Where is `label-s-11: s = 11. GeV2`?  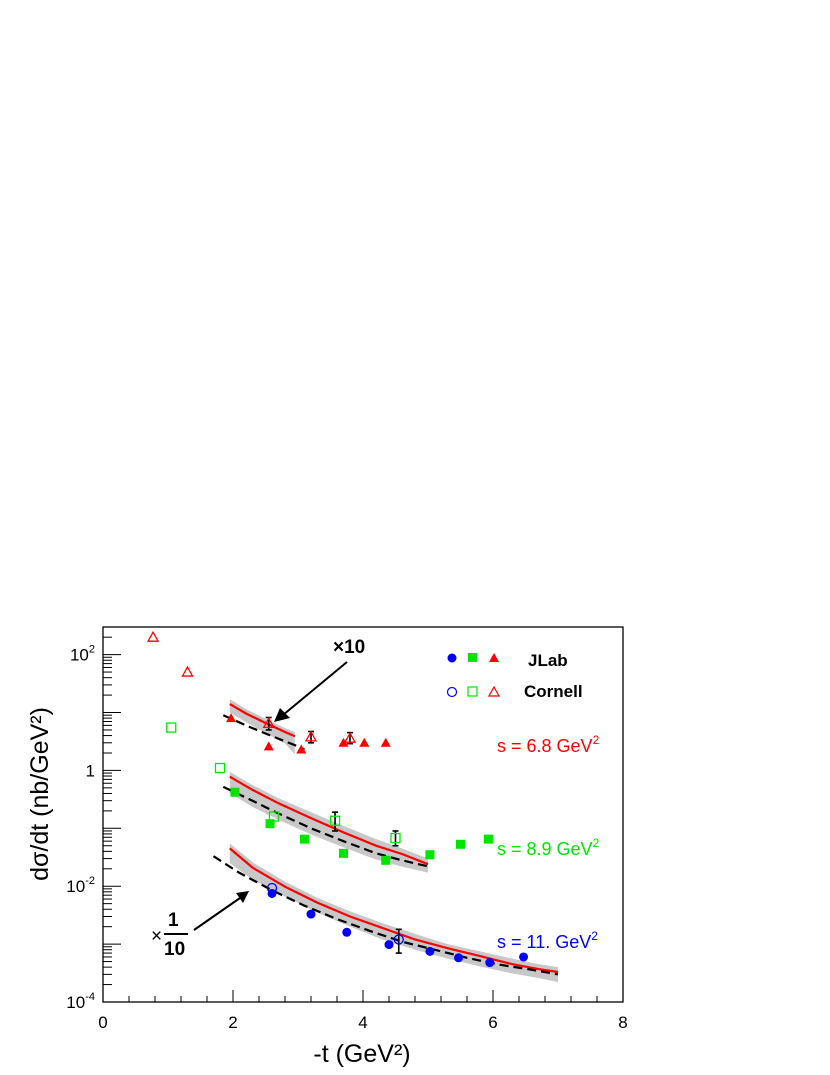
label-s-11: s = 11. GeV2 is located at coordinates (547, 940).